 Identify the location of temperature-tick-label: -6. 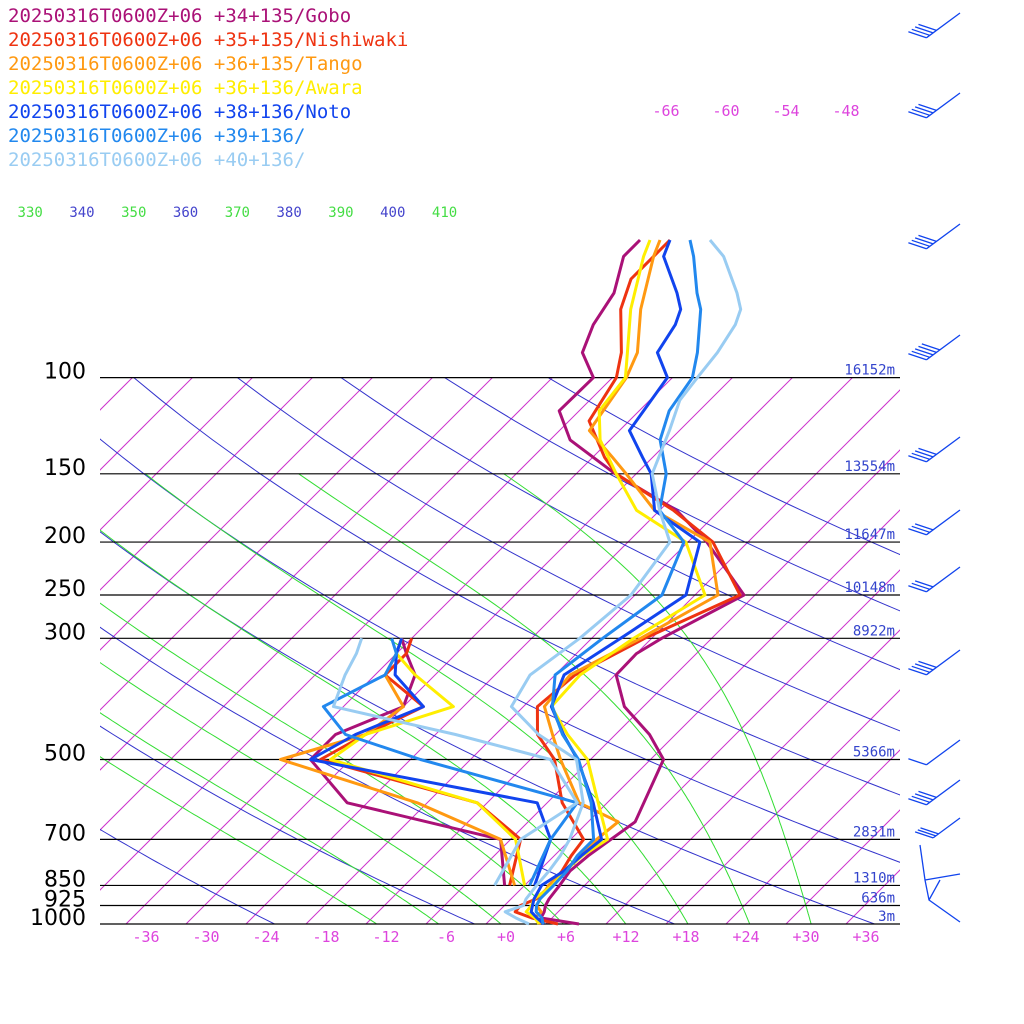
(446, 937).